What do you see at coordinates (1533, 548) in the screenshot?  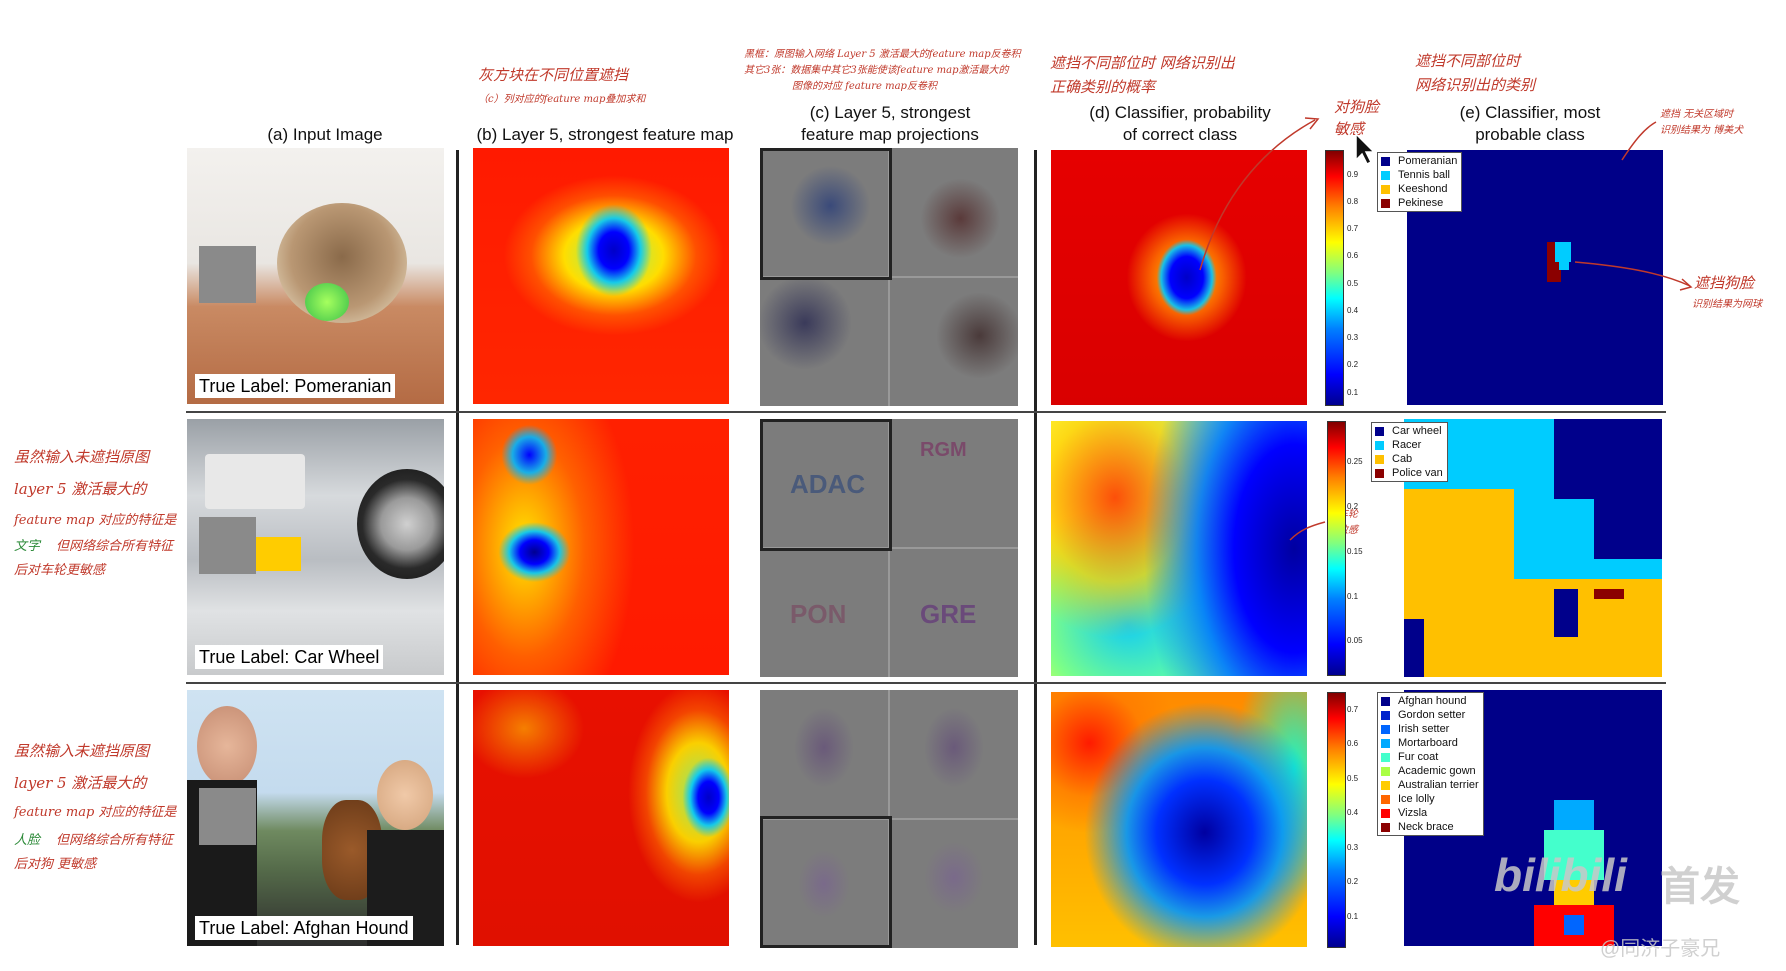 I see `class-map` at bounding box center [1533, 548].